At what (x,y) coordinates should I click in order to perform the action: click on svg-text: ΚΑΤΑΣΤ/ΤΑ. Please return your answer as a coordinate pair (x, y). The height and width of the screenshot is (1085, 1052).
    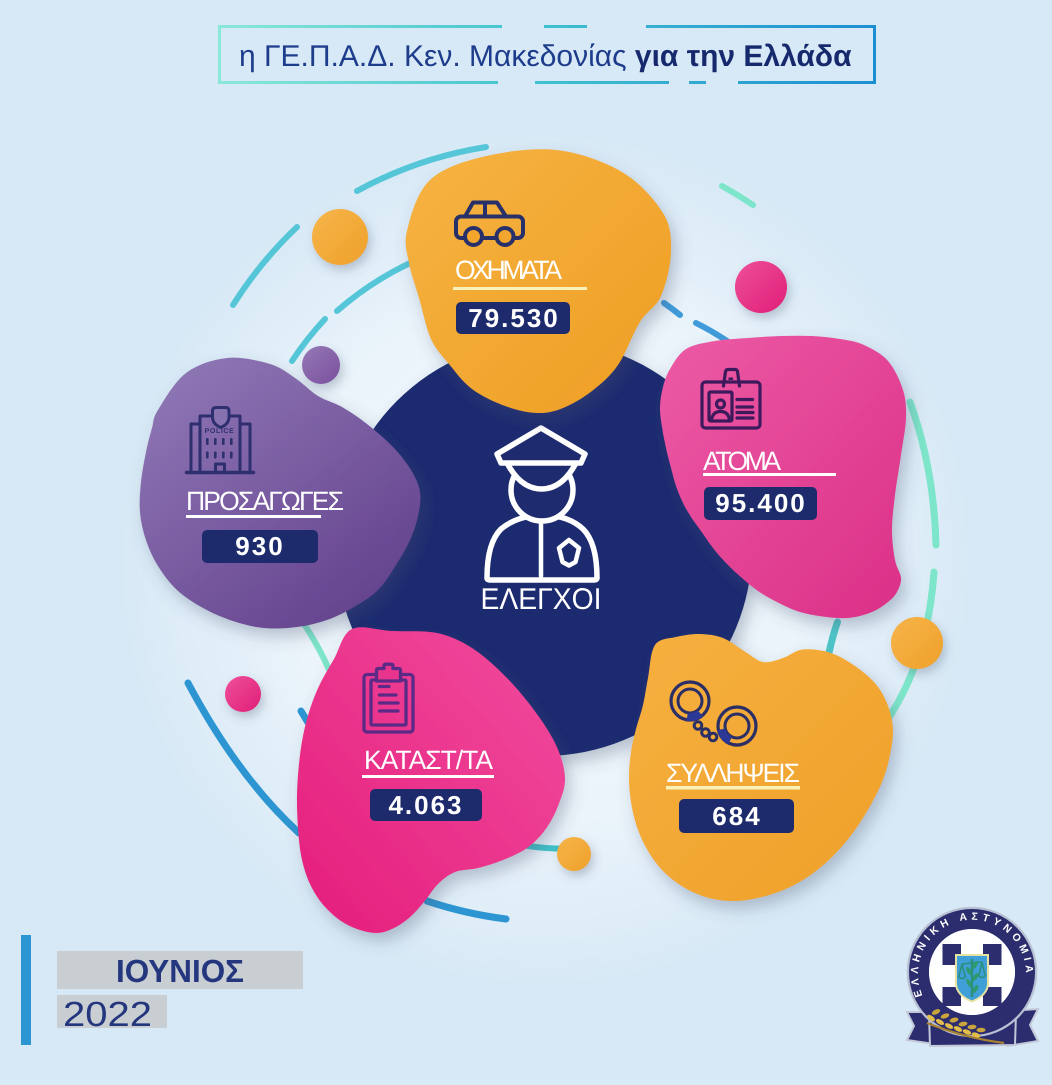
    Looking at the image, I should click on (428, 760).